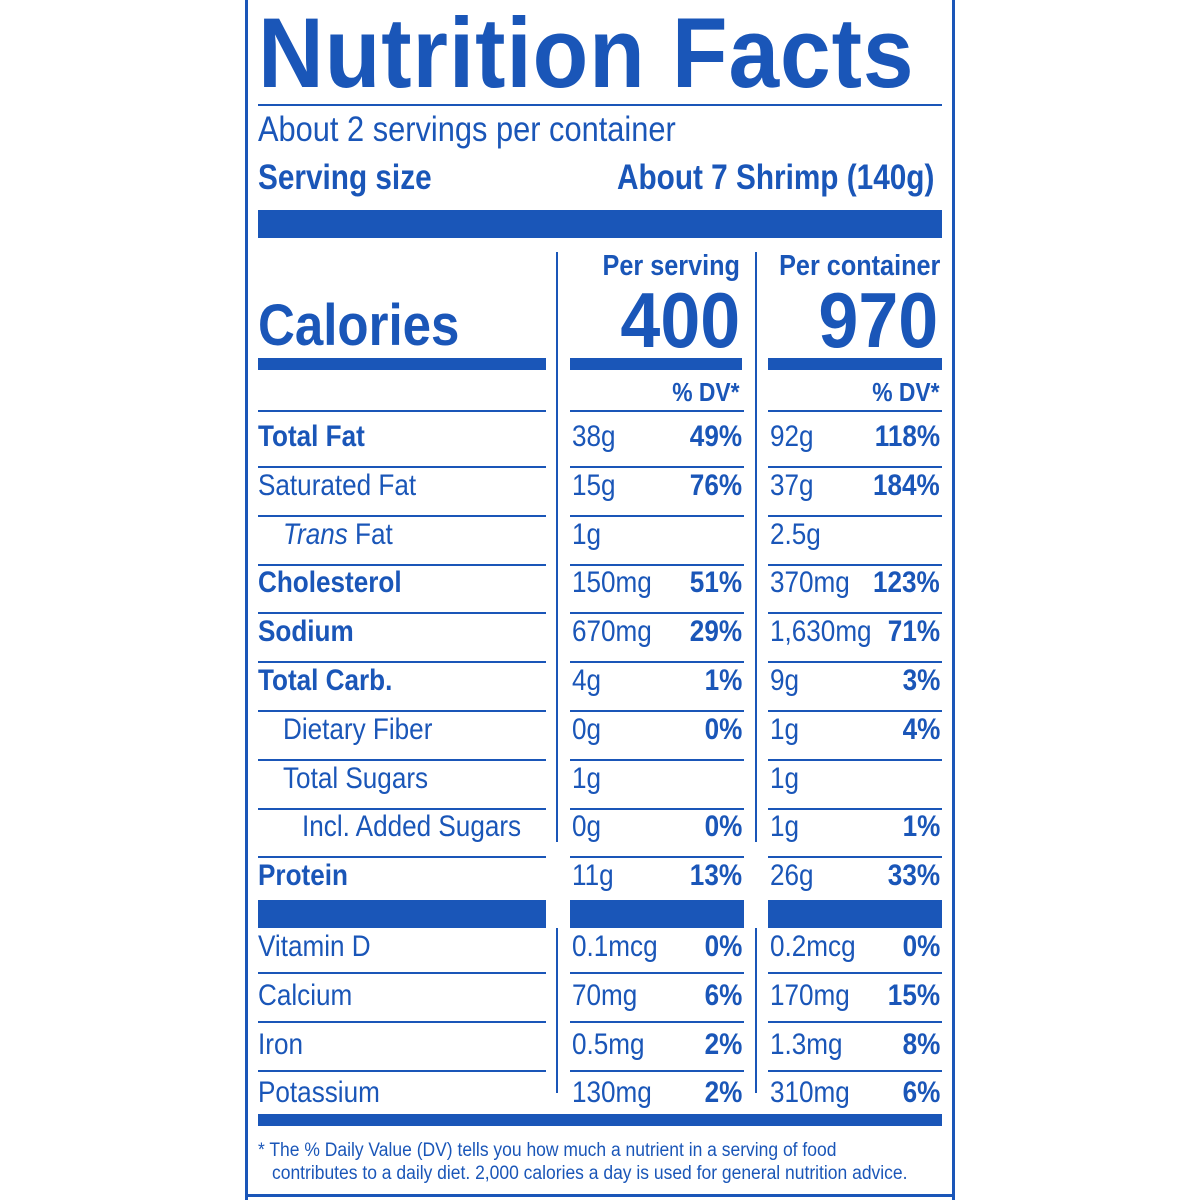 The width and height of the screenshot is (1200, 1200). Describe the element at coordinates (715, 436) in the screenshot. I see `serving-dv-percent: 49%` at that location.